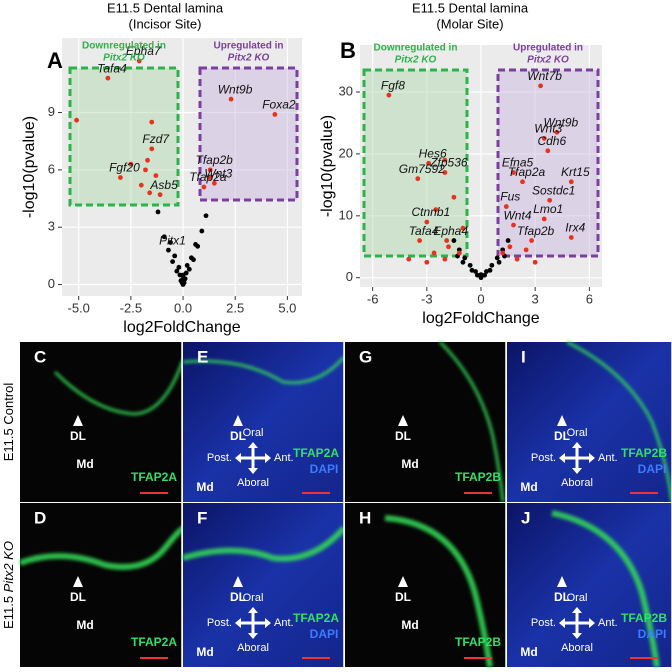 The height and width of the screenshot is (672, 672). I want to click on gene-label: Tafa4, so click(424, 231).